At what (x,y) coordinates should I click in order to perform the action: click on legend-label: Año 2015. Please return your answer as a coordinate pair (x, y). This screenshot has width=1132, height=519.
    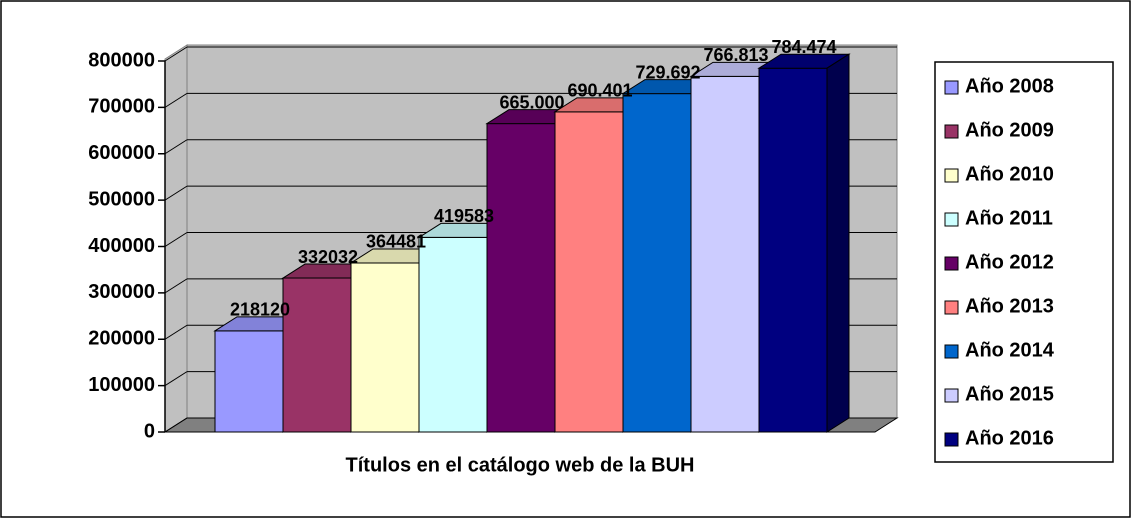
    Looking at the image, I should click on (1009, 394).